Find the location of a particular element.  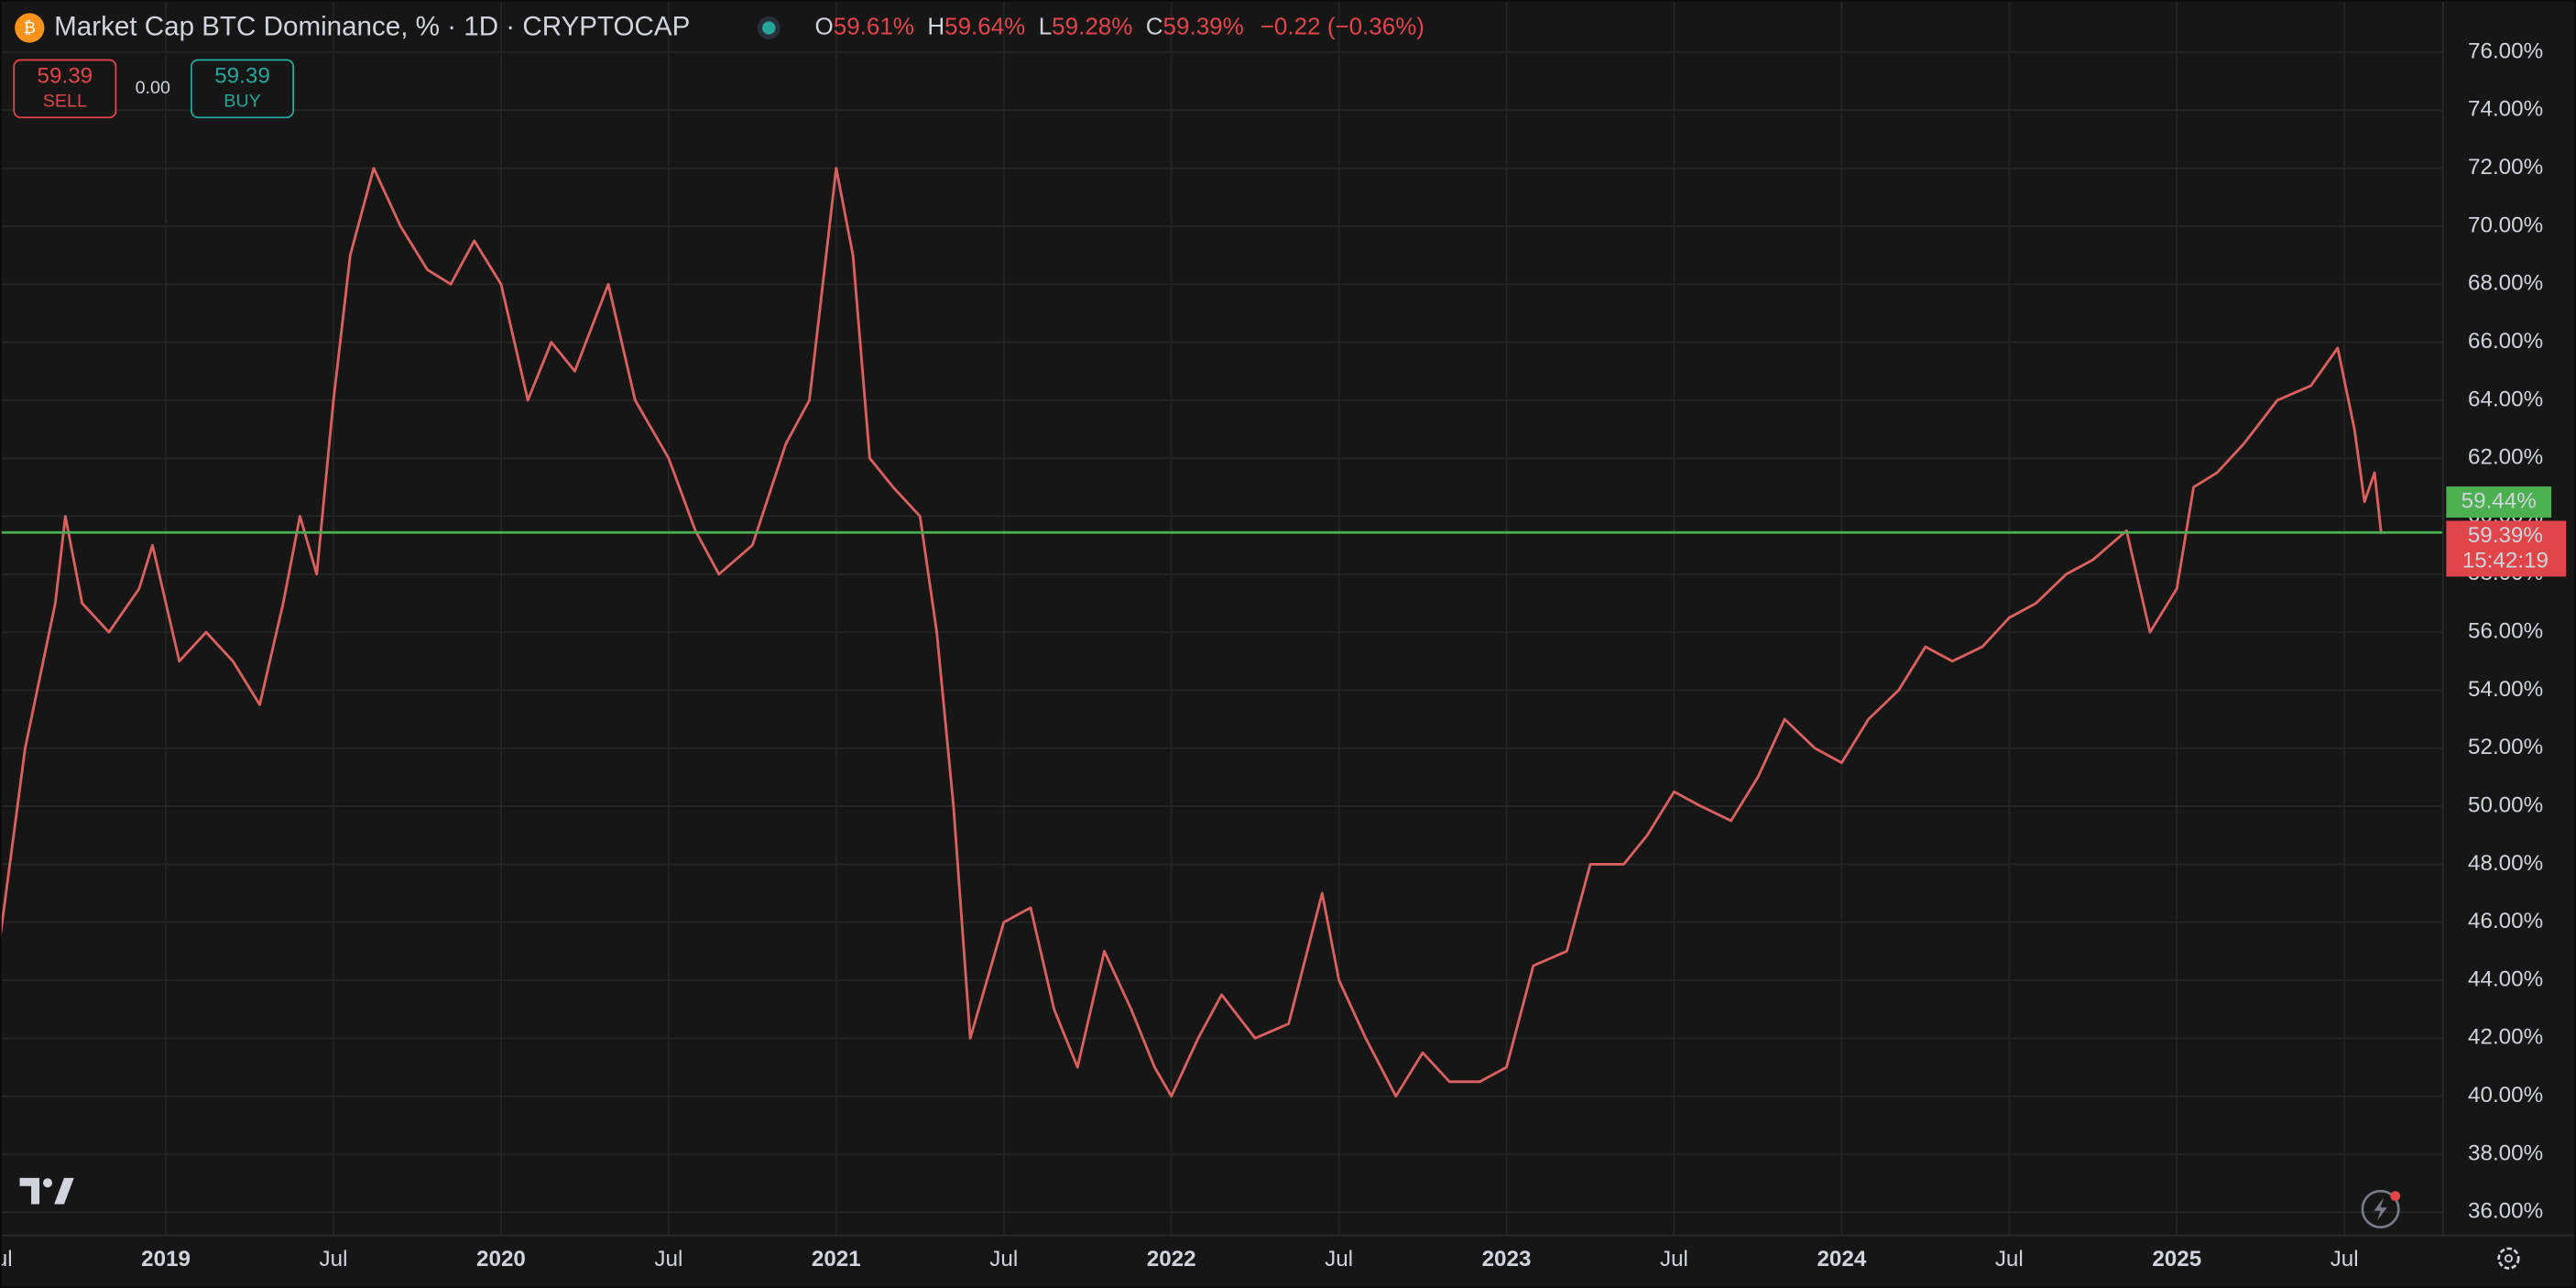

sell-box is located at coordinates (65, 89).